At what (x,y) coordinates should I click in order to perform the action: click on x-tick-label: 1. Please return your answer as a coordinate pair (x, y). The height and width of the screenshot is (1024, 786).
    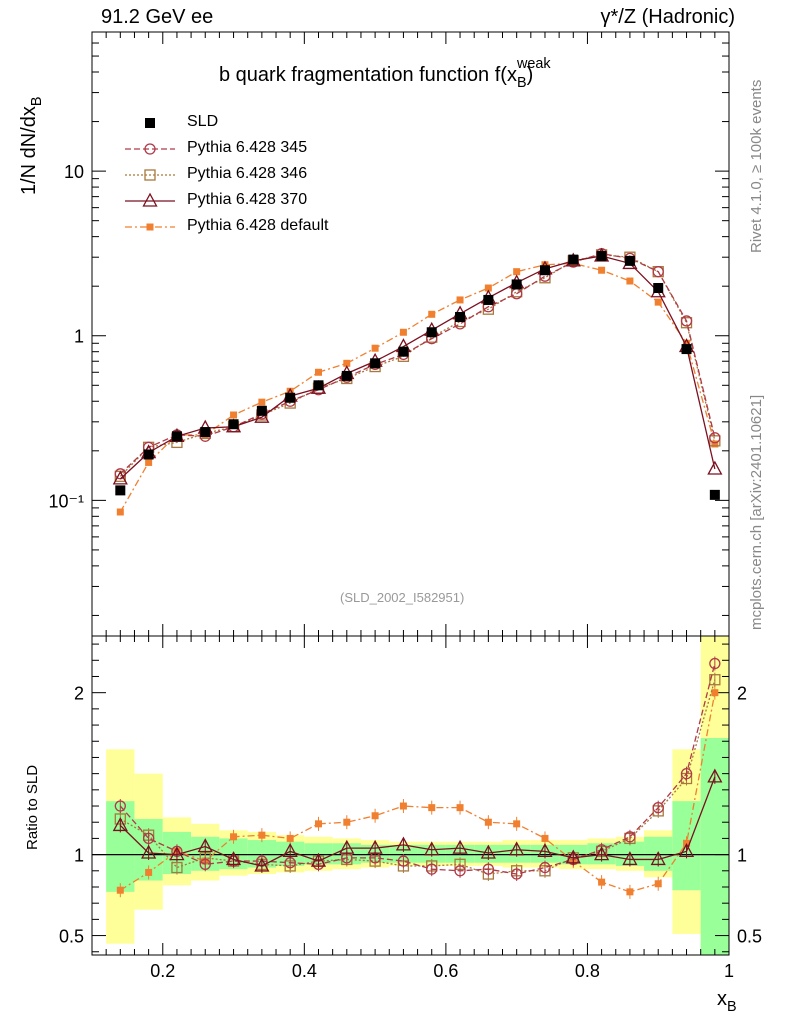
    Looking at the image, I should click on (729, 971).